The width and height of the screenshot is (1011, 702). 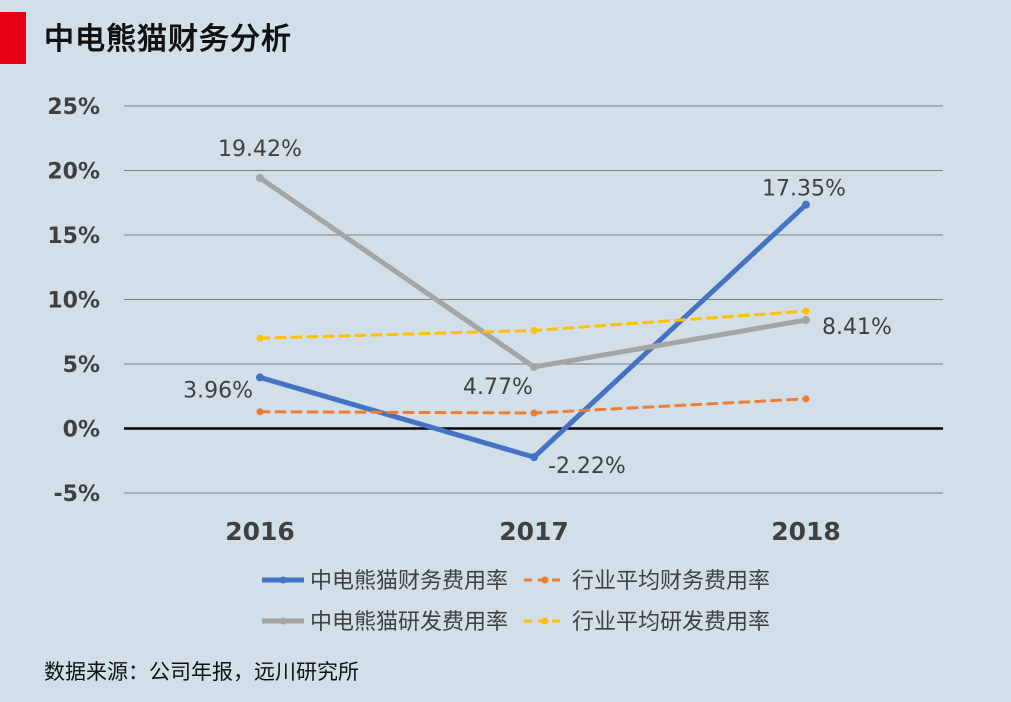 I want to click on y-tick-label: 15%, so click(x=73, y=236).